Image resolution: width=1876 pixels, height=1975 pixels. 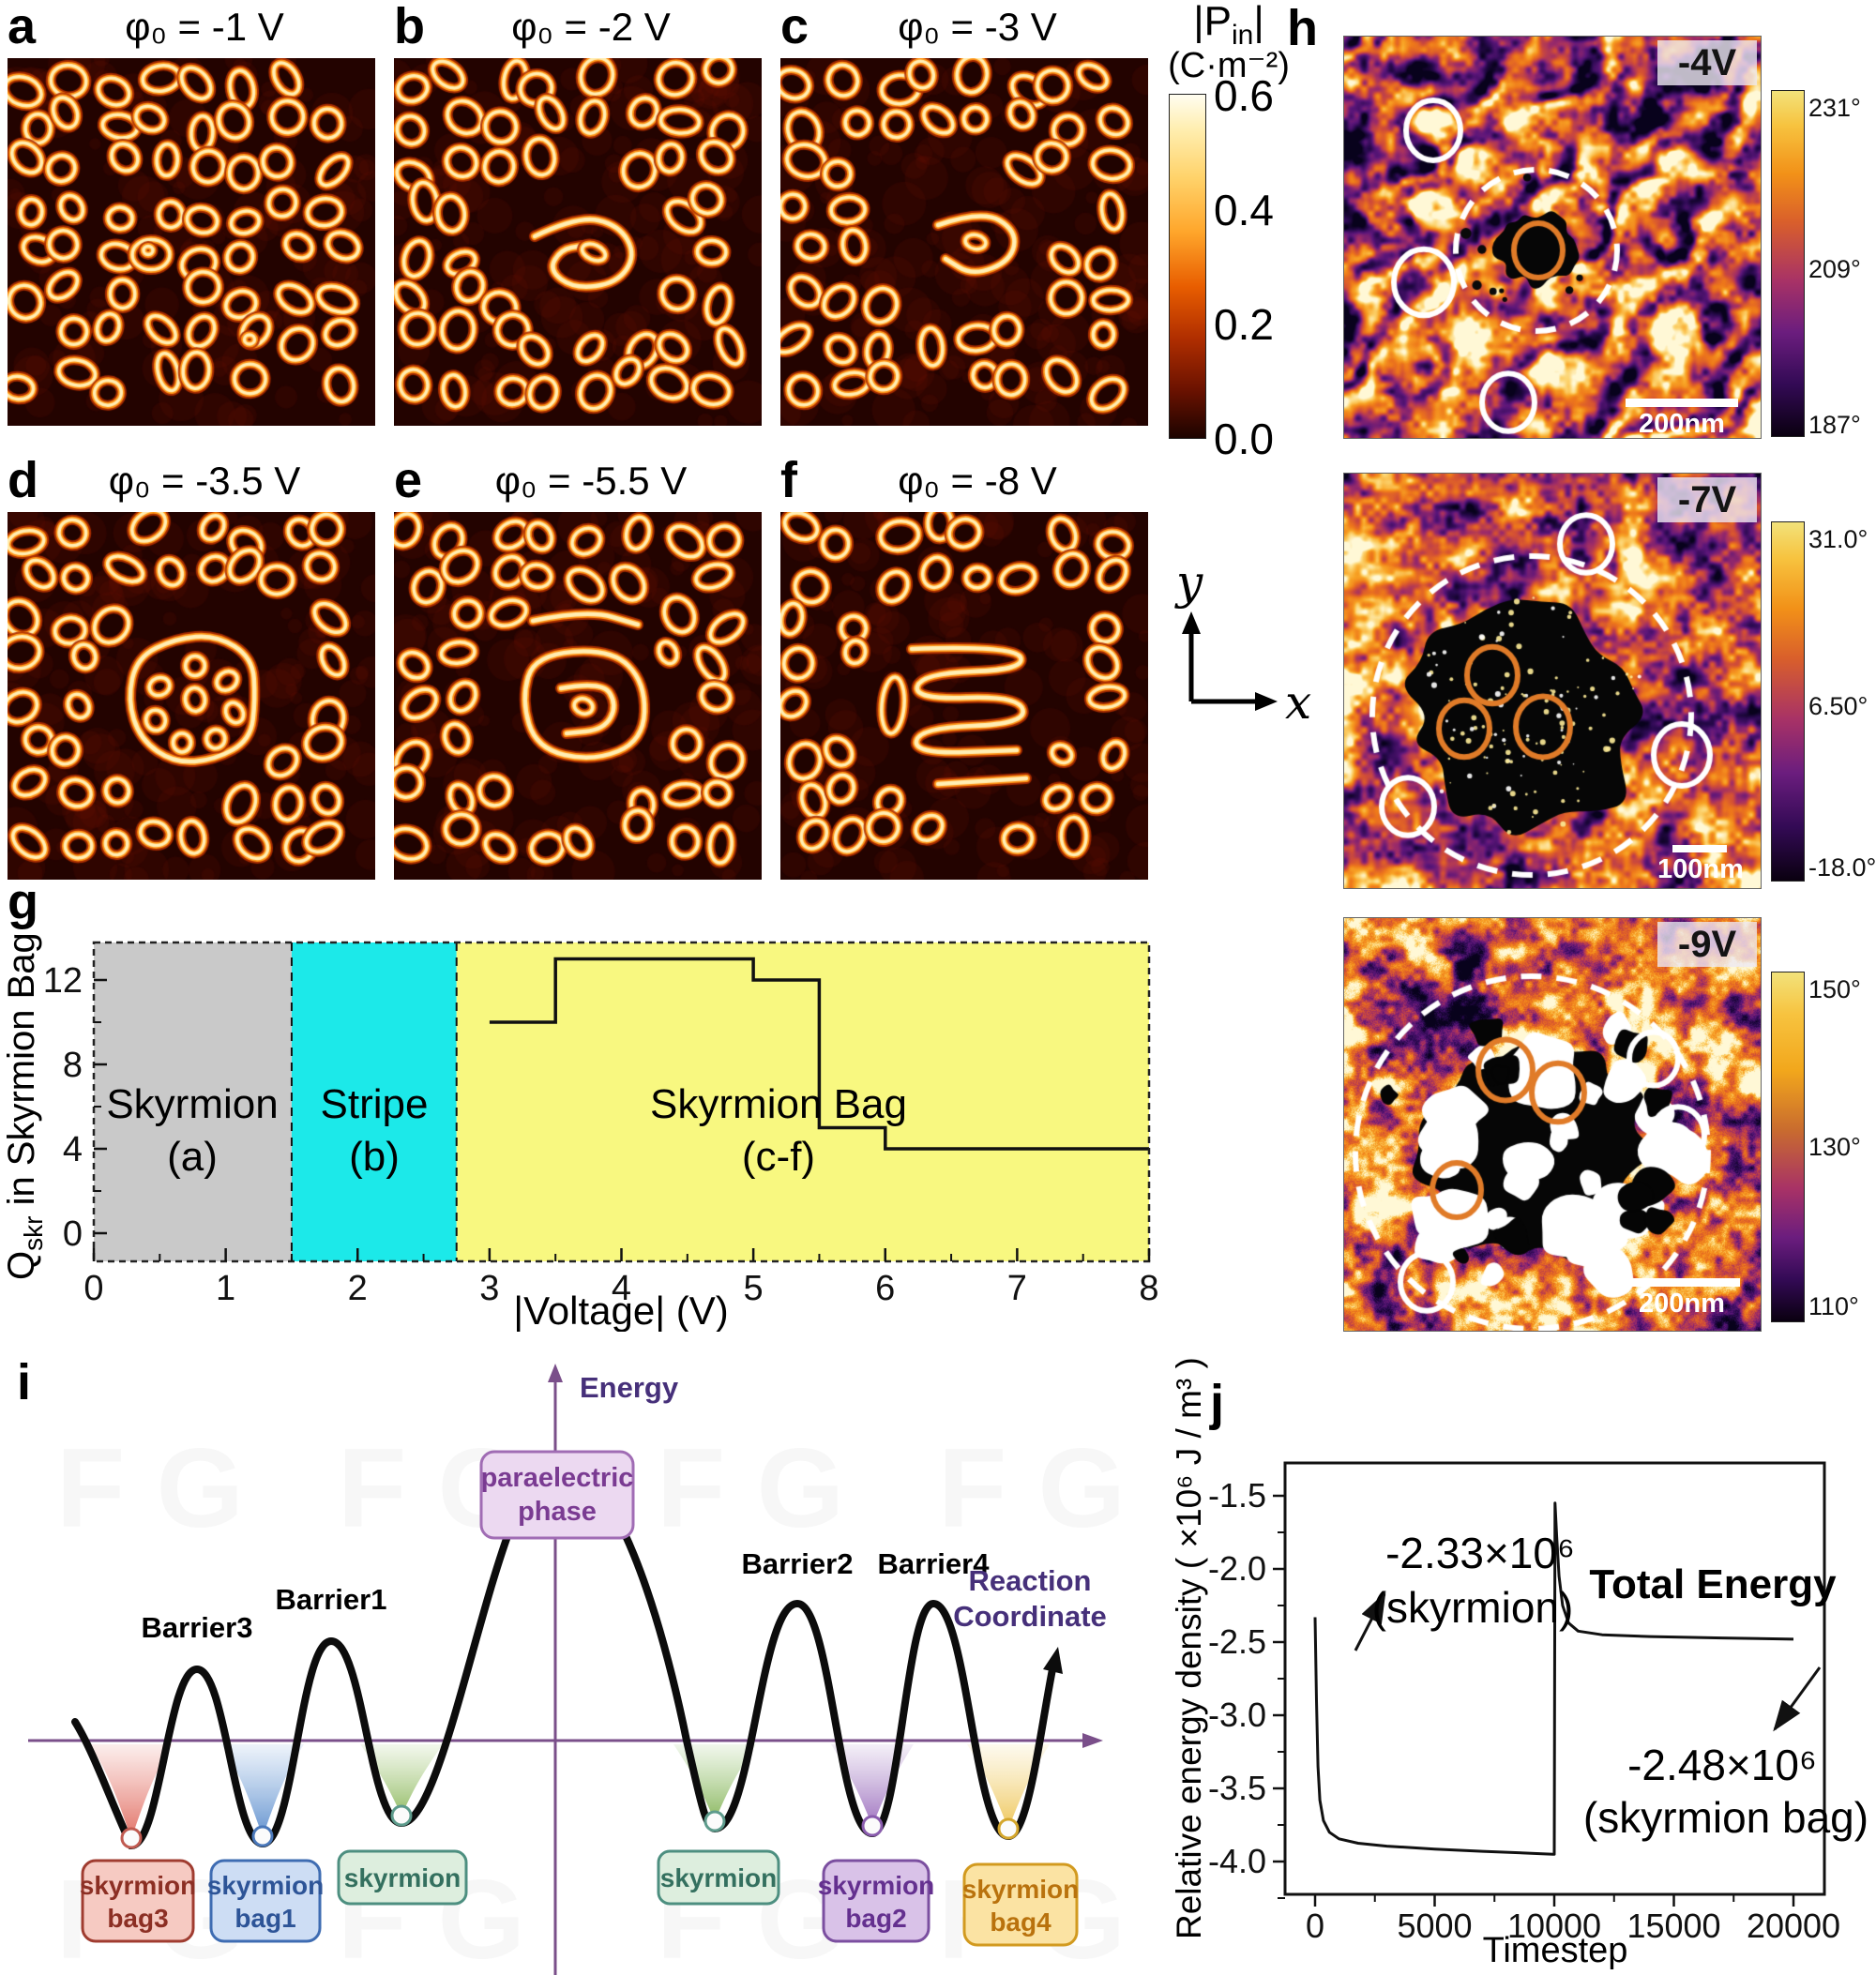 What do you see at coordinates (788, 480) in the screenshot?
I see `panel-letter-f: f` at bounding box center [788, 480].